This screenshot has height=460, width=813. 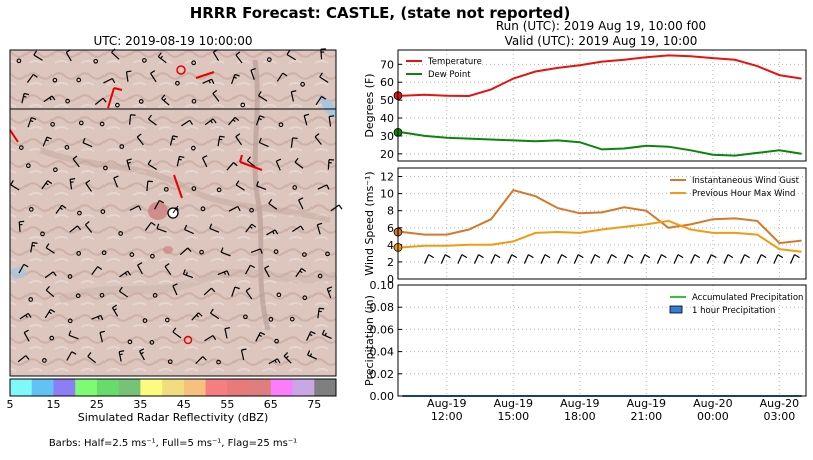 I want to click on y-tick-label: 10, so click(x=387, y=194).